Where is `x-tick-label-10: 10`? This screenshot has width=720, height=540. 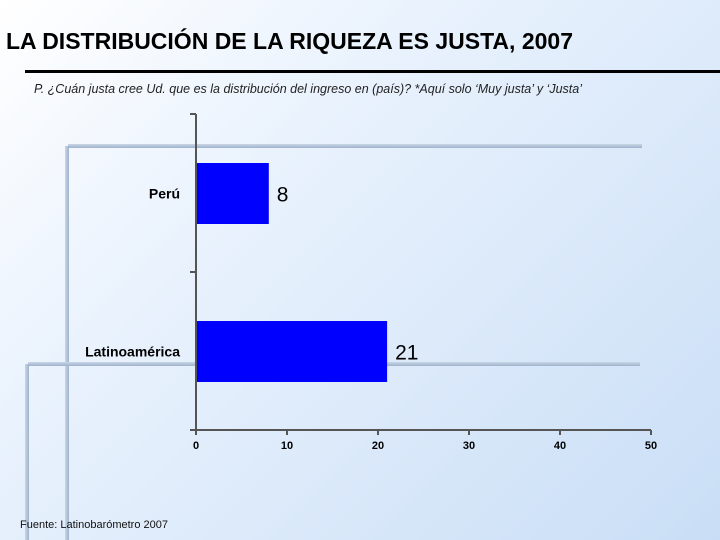 x-tick-label-10: 10 is located at coordinates (287, 446).